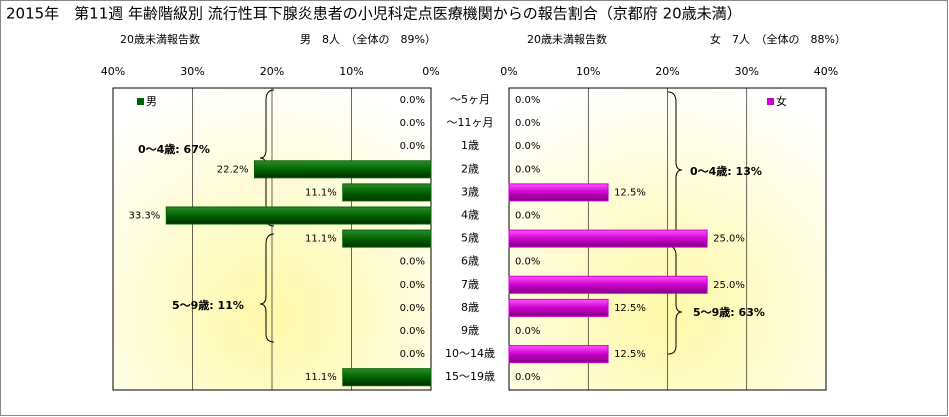  What do you see at coordinates (470, 261) in the screenshot?
I see `category-label: 6歳` at bounding box center [470, 261].